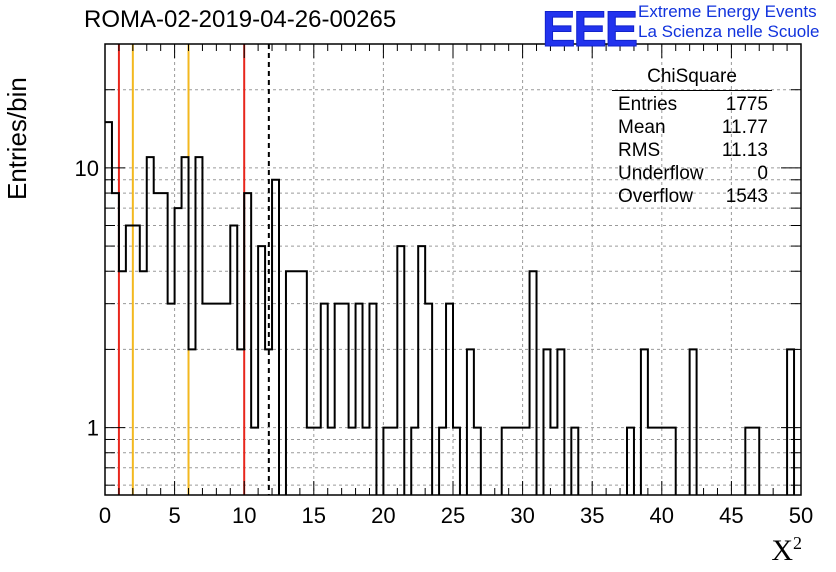 This screenshot has width=836, height=572. I want to click on eee-logo: EEE, so click(589, 29).